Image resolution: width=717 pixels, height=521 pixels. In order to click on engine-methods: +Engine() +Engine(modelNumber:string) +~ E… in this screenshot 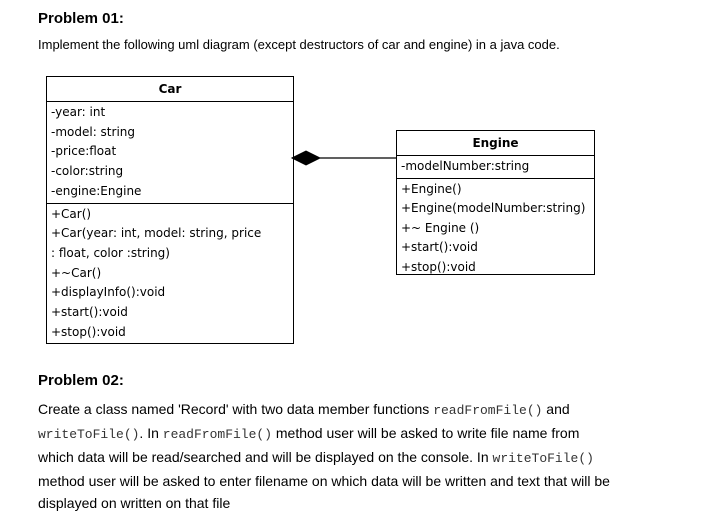, I will do `click(495, 228)`.